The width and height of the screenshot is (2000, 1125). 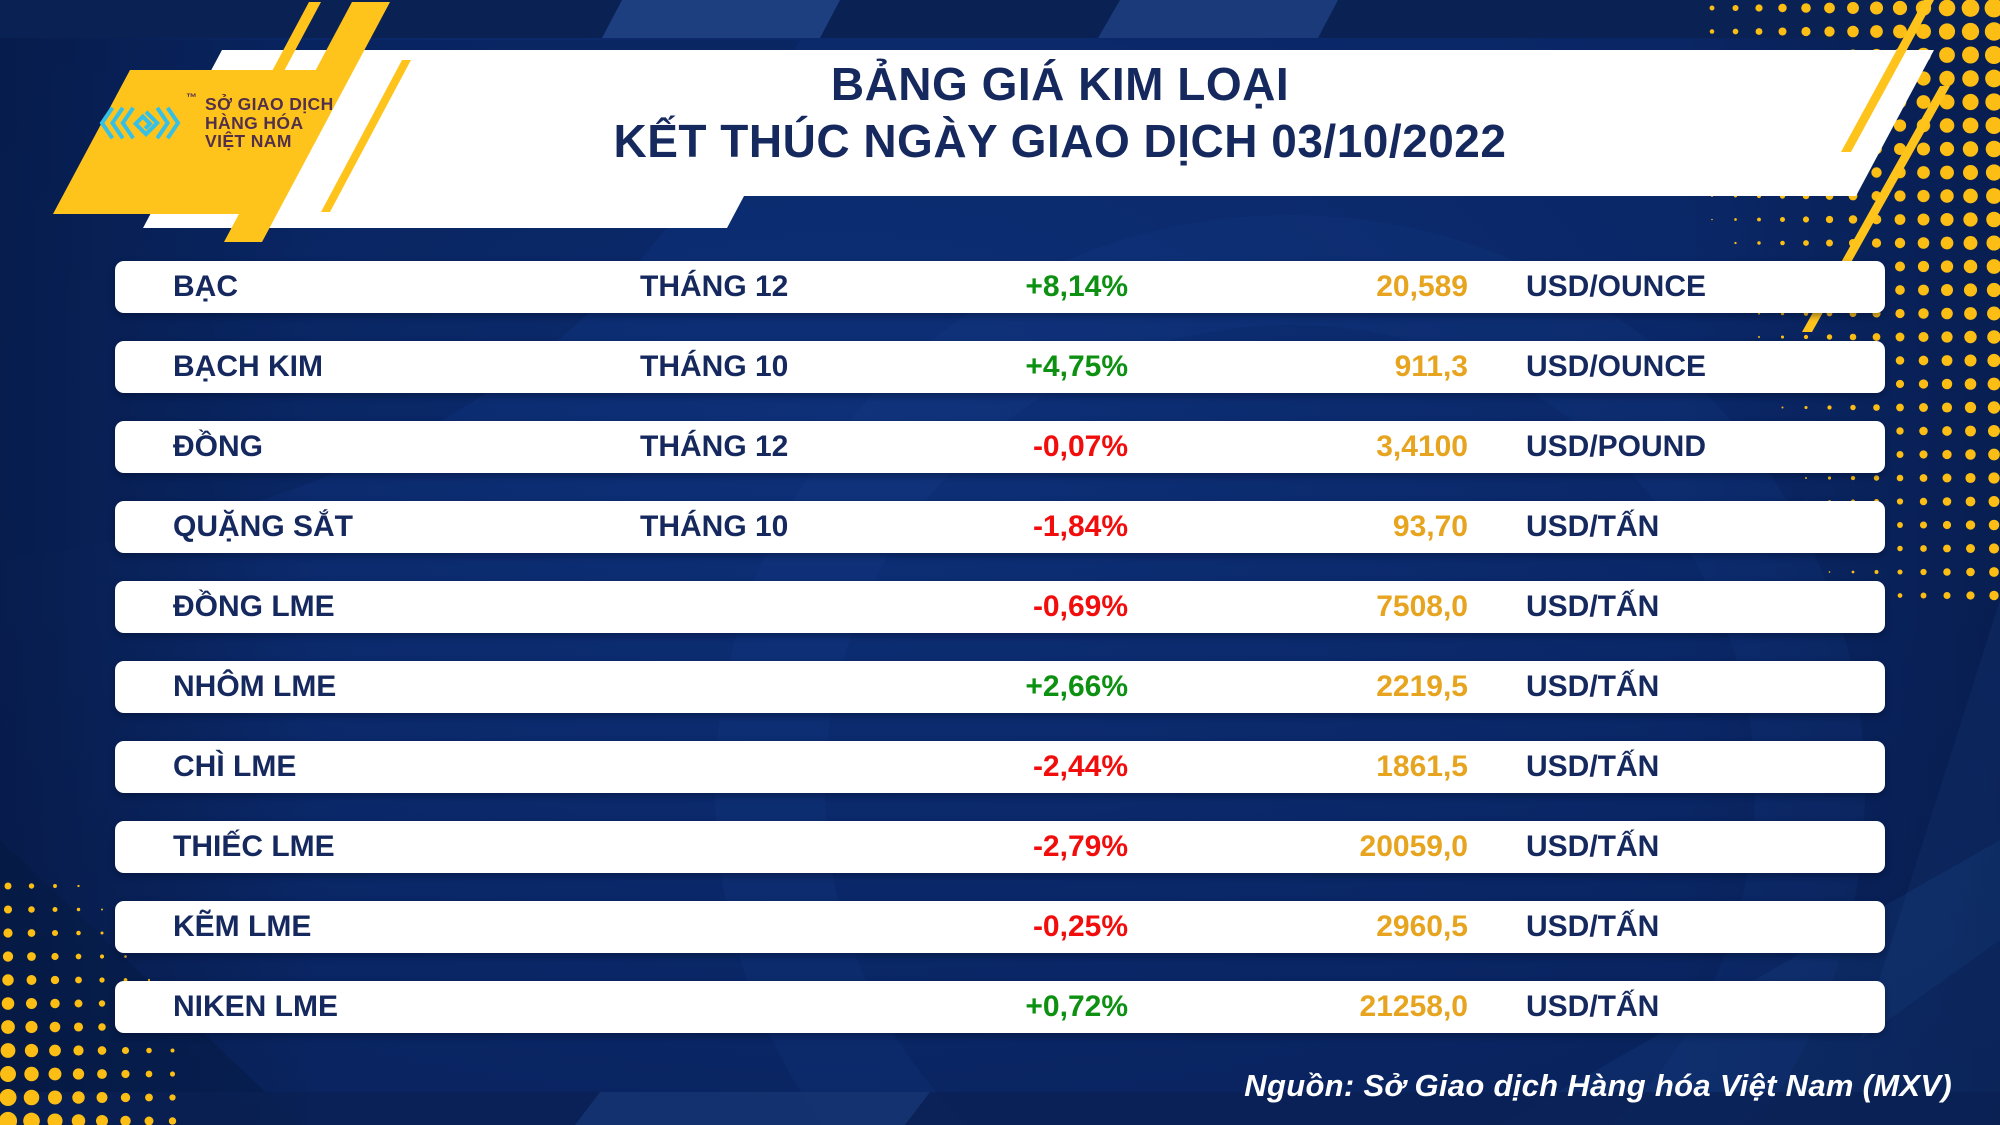 What do you see at coordinates (1060, 141) in the screenshot?
I see `title-line-2: KẾT THÚC NGÀY GIAO DỊCH 03/10/2022` at bounding box center [1060, 141].